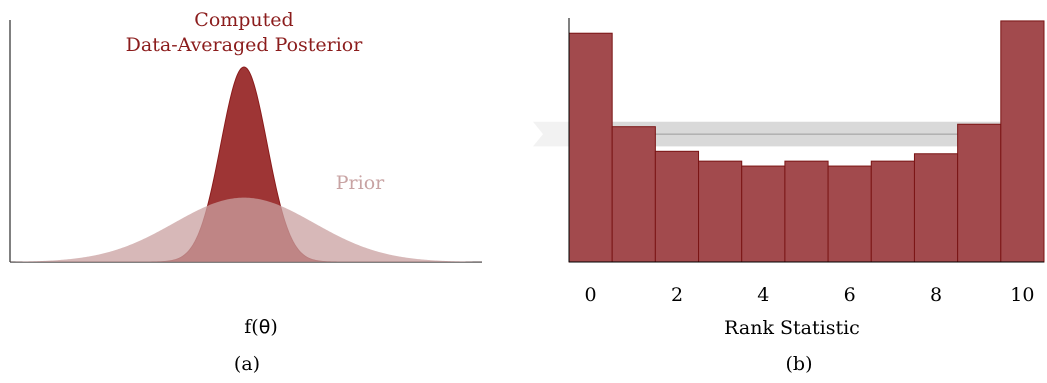 The image size is (1047, 383). What do you see at coordinates (850, 295) in the screenshot?
I see `x-tick-label-6: 6` at bounding box center [850, 295].